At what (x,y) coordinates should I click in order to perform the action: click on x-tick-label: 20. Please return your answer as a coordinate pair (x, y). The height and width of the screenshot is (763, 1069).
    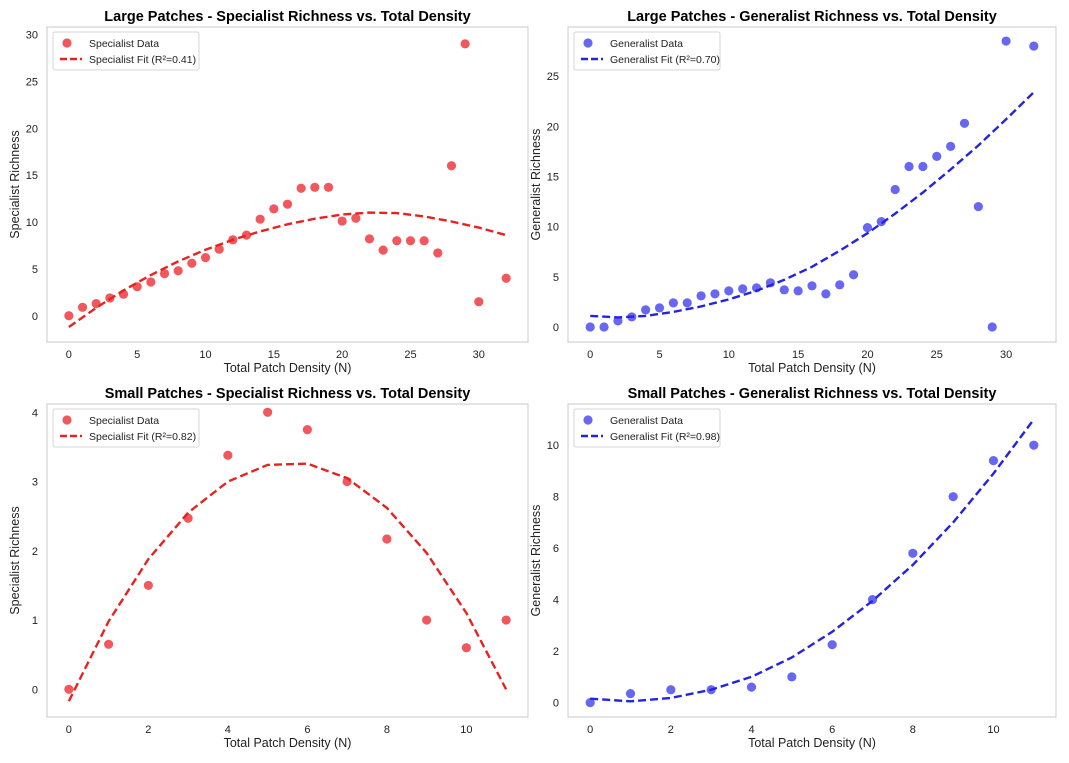
    Looking at the image, I should click on (867, 355).